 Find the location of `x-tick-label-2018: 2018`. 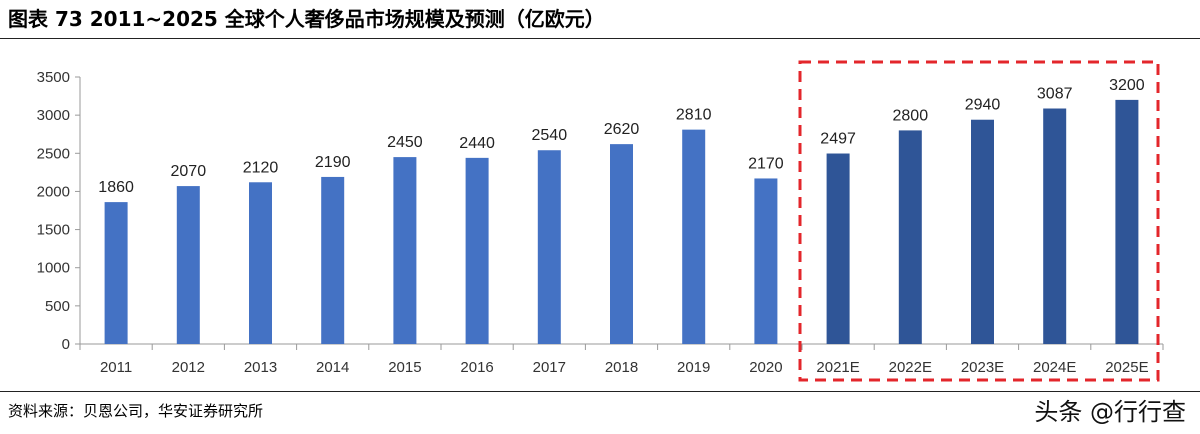

x-tick-label-2018: 2018 is located at coordinates (621, 367).